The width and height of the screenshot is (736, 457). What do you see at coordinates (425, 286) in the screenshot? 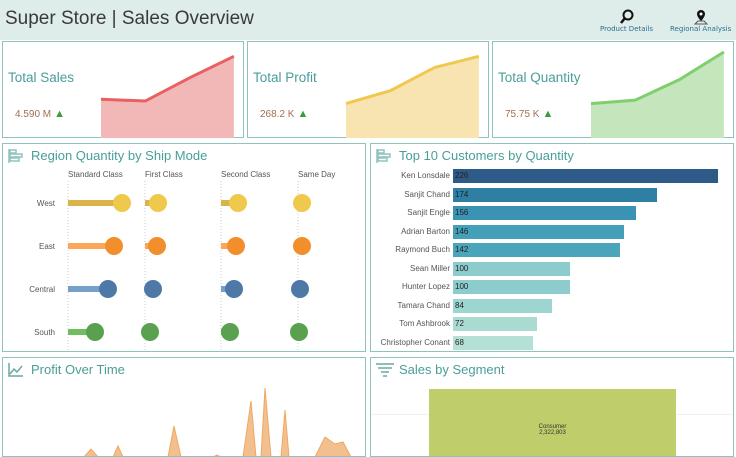
I see `customer-name: Hunter Lopez` at bounding box center [425, 286].